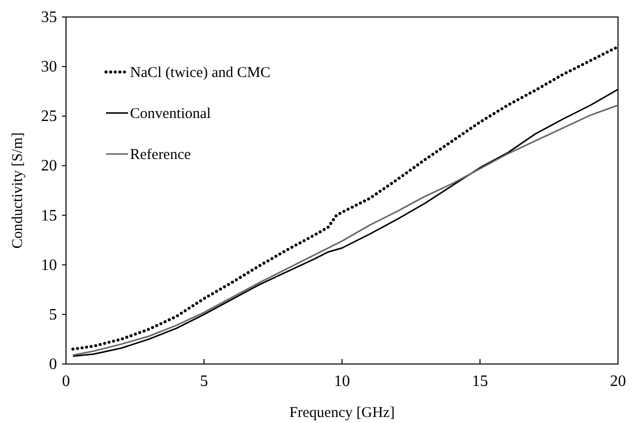 The width and height of the screenshot is (632, 423). I want to click on y-tick-label: 30, so click(49, 67).